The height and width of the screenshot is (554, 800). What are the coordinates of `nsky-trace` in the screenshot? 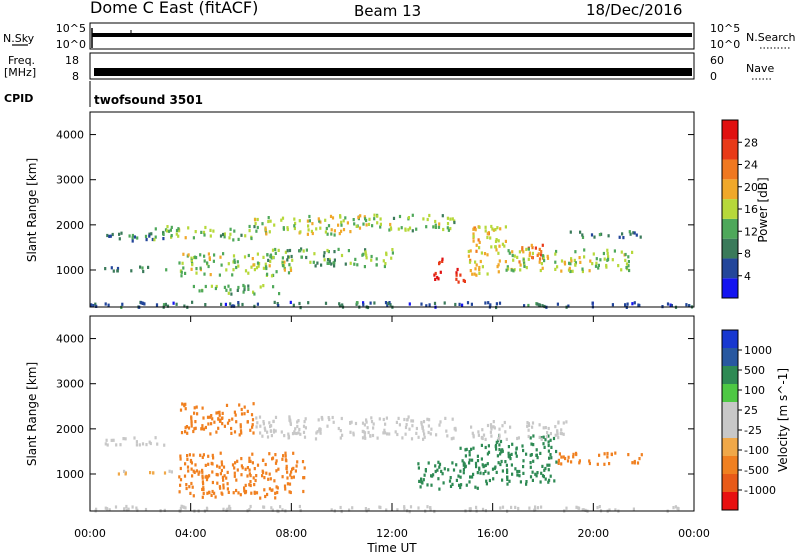 It's located at (391, 38).